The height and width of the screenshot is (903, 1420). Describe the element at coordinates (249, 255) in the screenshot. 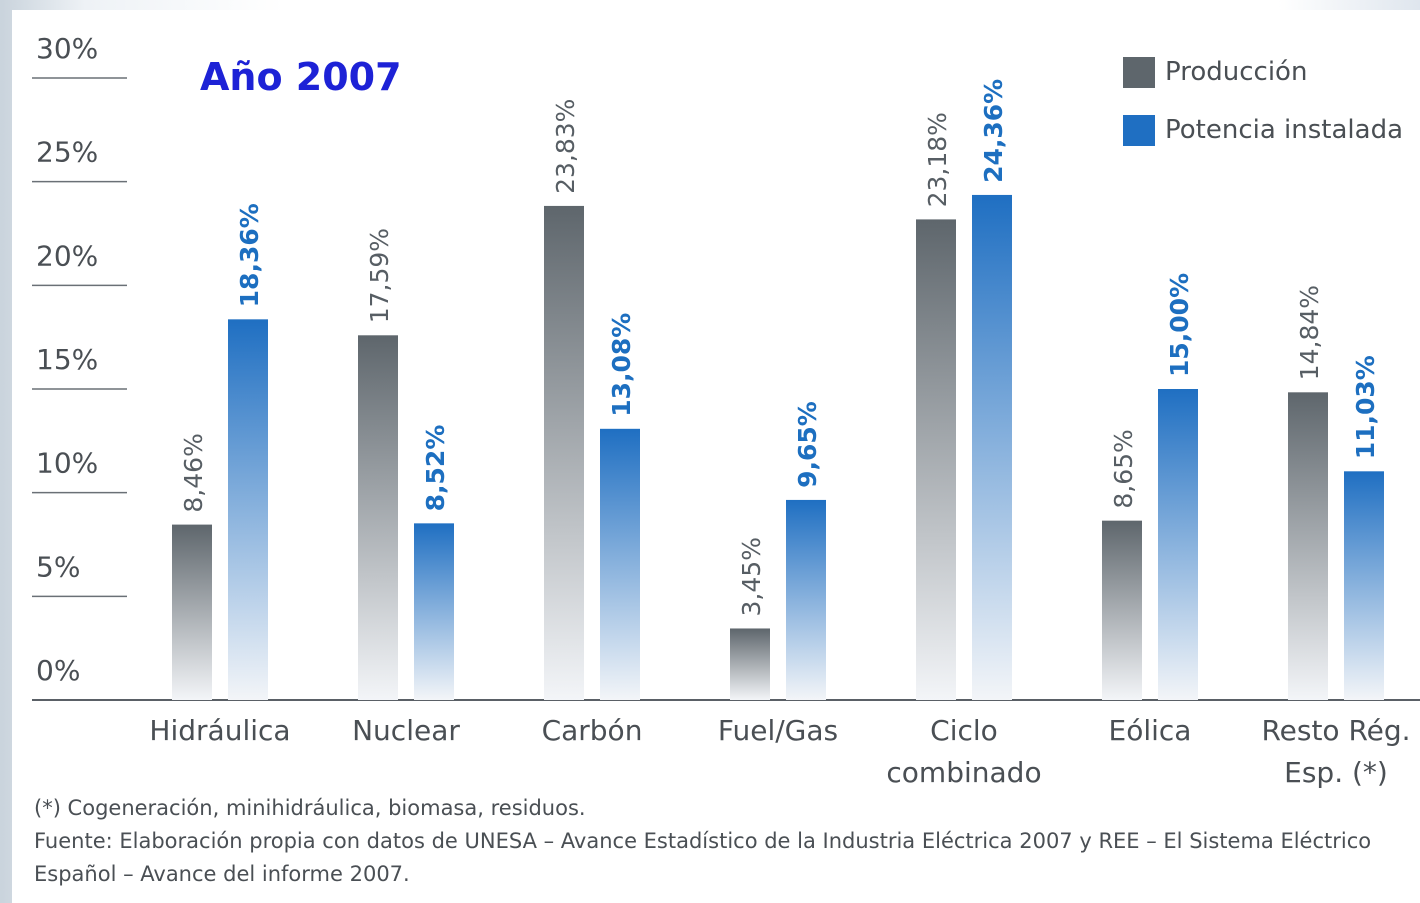

I see `value-label: 18,36%` at that location.